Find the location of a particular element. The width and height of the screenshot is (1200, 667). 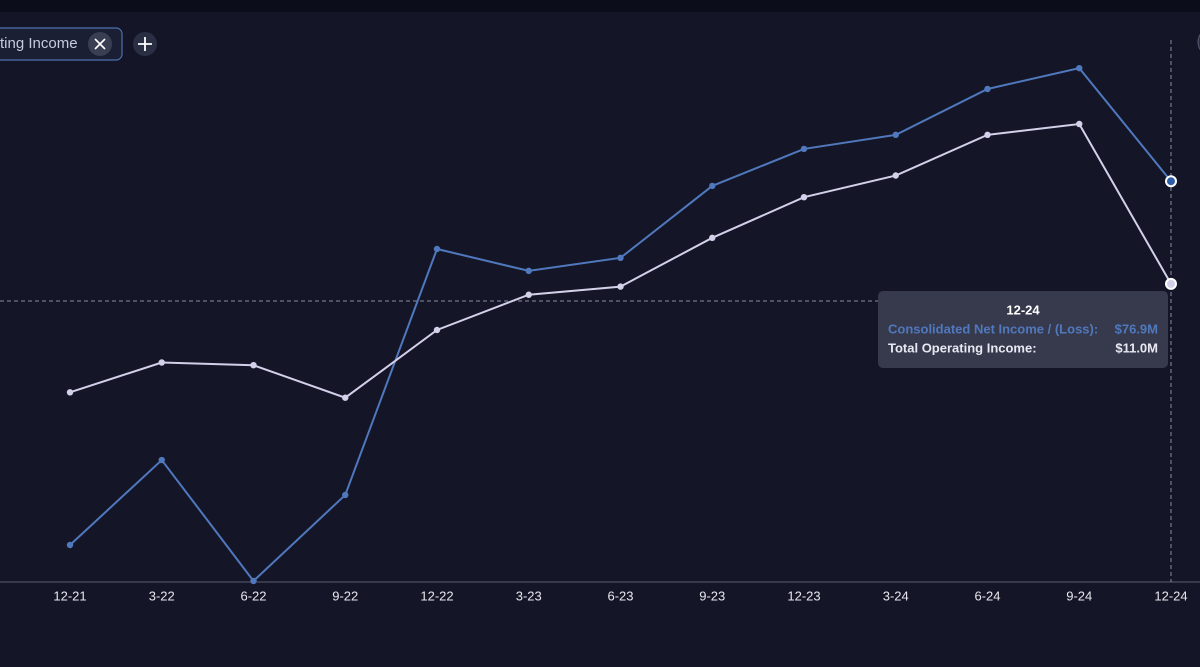

x-tick-label: 3-22 is located at coordinates (162, 595).